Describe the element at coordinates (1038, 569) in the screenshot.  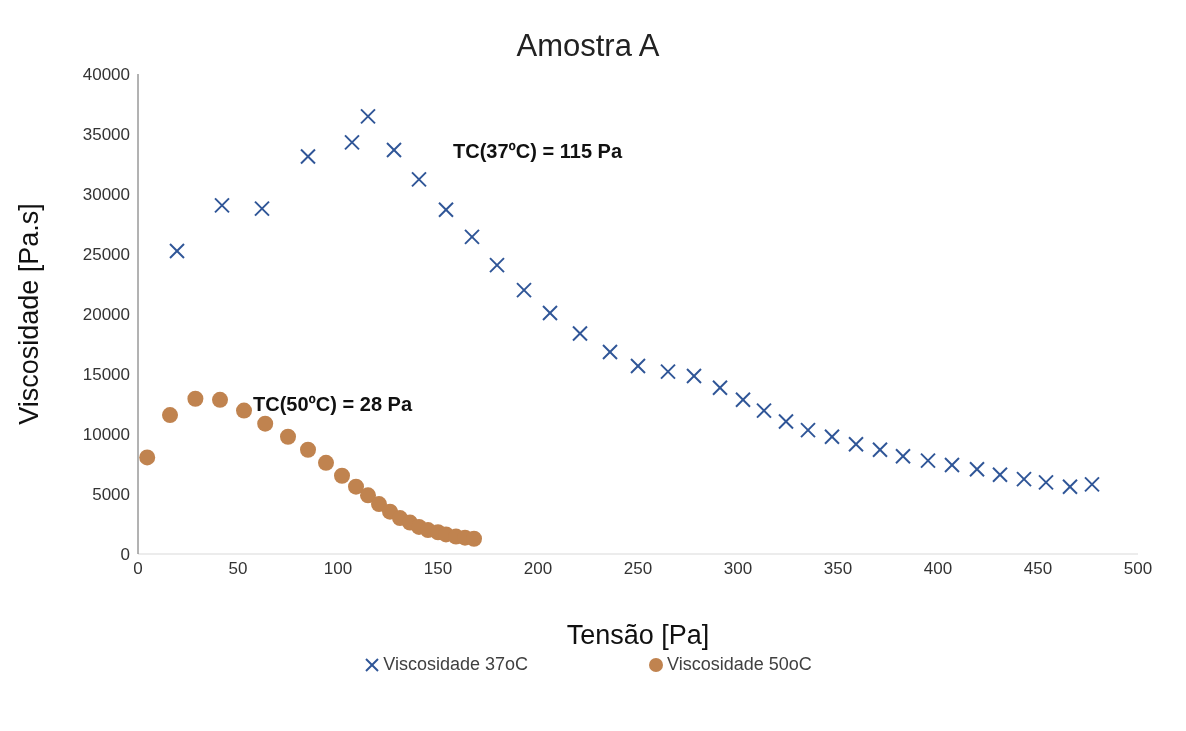
I see `x-tick-label: 450` at that location.